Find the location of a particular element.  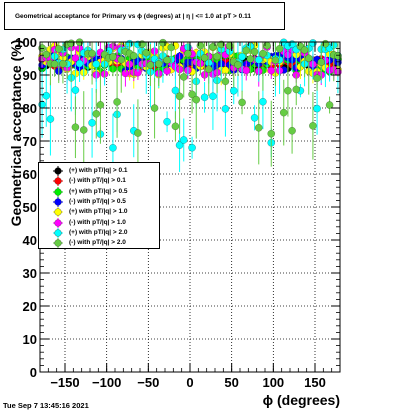

y-tick-label: 50 is located at coordinates (30, 207).